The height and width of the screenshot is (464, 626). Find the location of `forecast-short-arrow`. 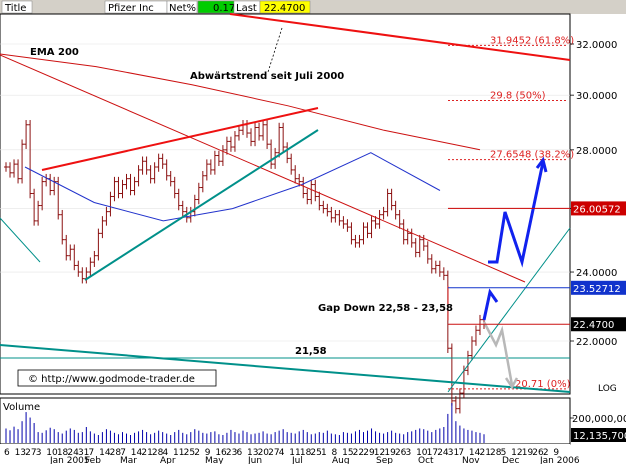

forecast-short-arrow is located at coordinates (490, 304).